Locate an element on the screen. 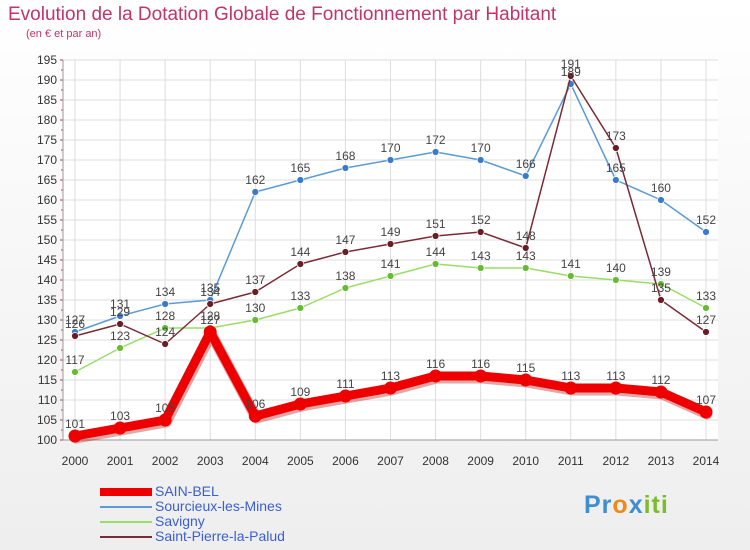 The height and width of the screenshot is (550, 750). y-tick-label: 150 is located at coordinates (47, 240).